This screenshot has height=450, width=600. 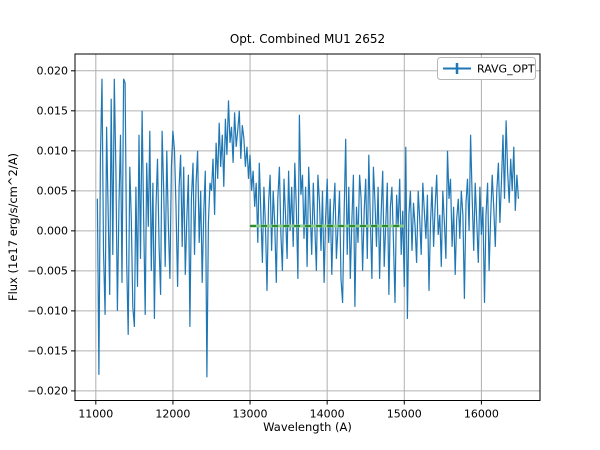 I want to click on y-tick-label: −0.010, so click(x=47, y=311).